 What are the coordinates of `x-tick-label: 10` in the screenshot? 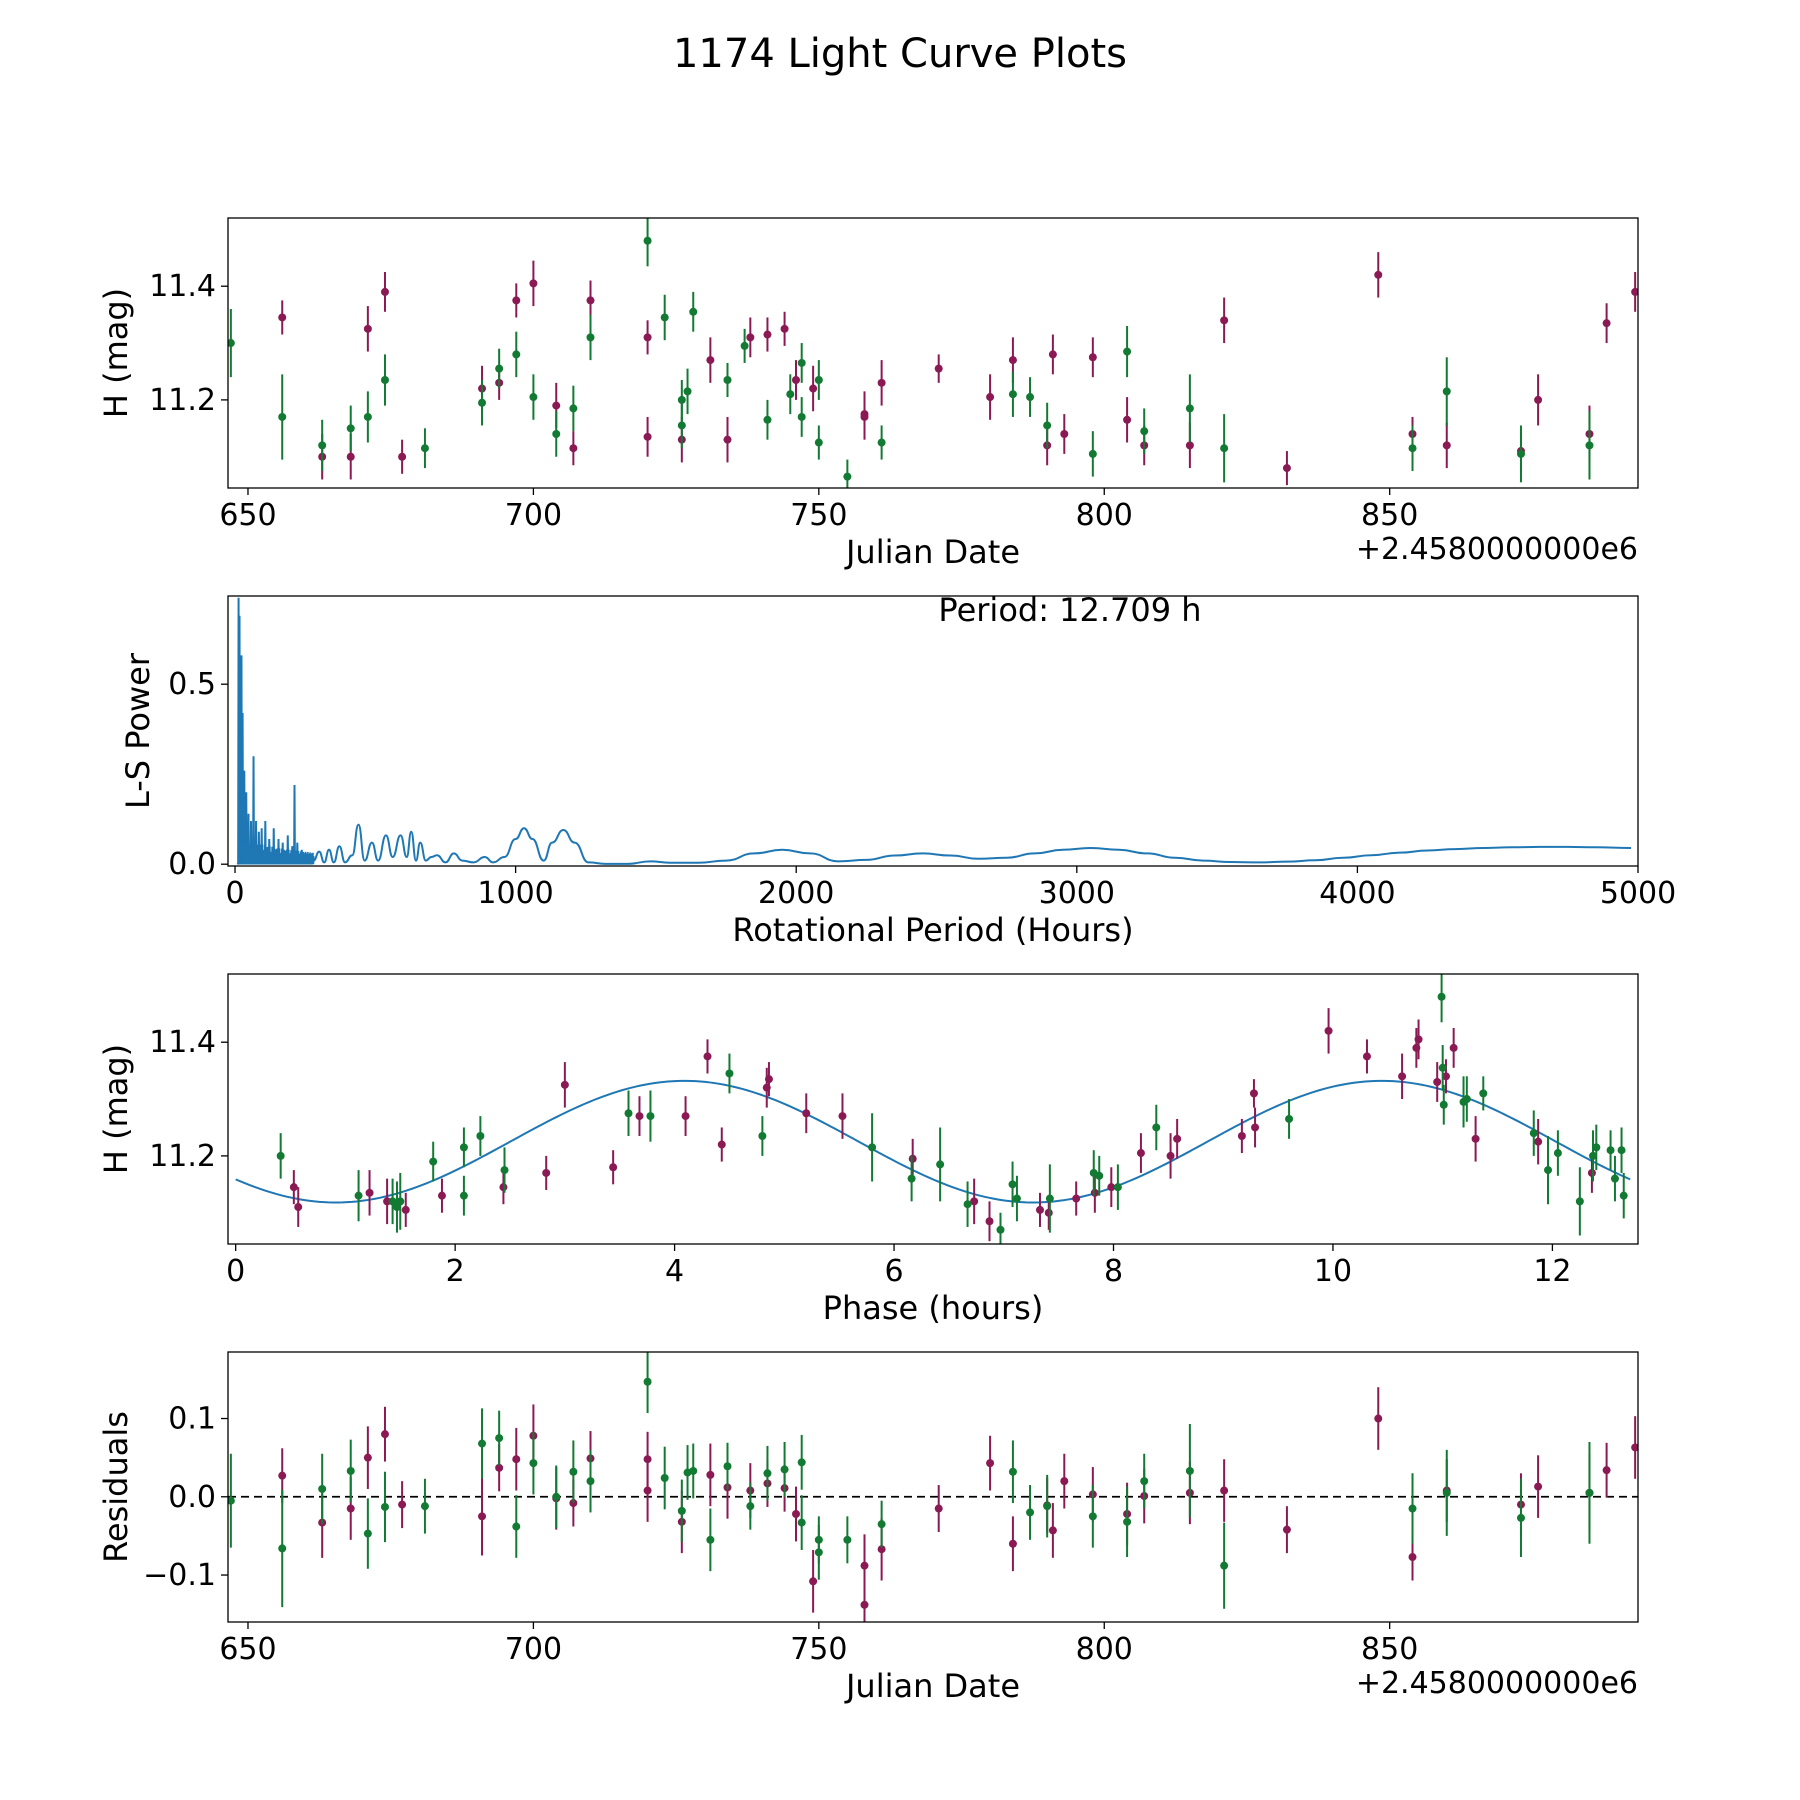 It's located at (1333, 1271).